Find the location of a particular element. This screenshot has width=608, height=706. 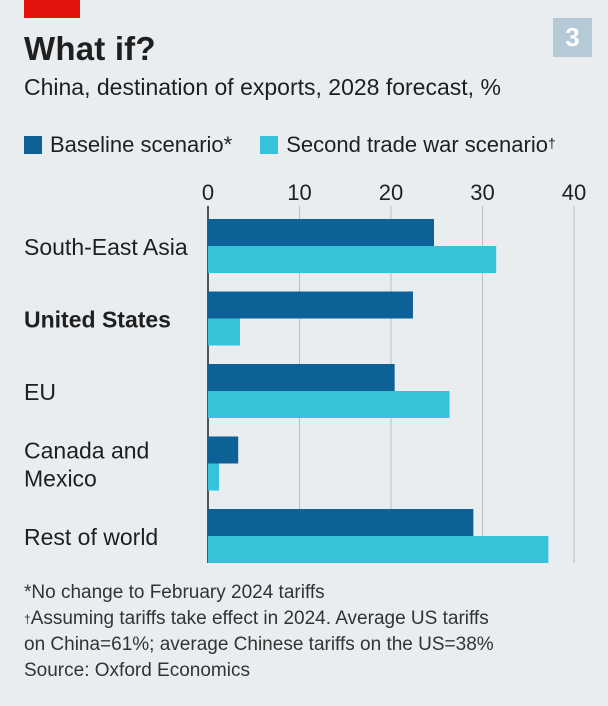

x-tick-label: 10 is located at coordinates (299, 192).